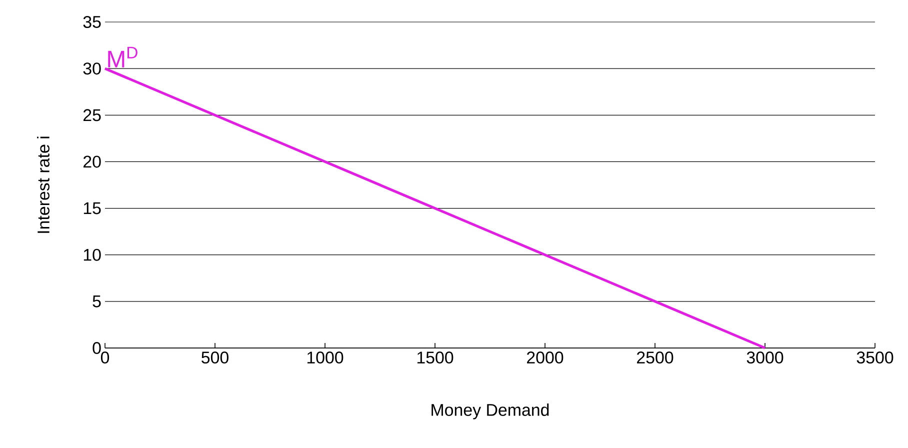 The height and width of the screenshot is (448, 908). What do you see at coordinates (96, 348) in the screenshot?
I see `y-tick-label: 0` at bounding box center [96, 348].